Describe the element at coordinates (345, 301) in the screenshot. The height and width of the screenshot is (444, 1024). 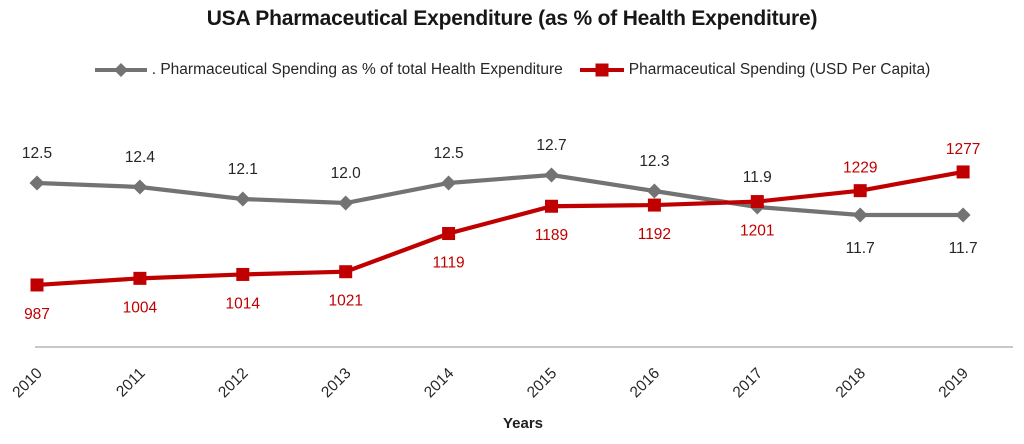
I see `data-label: 1021` at that location.